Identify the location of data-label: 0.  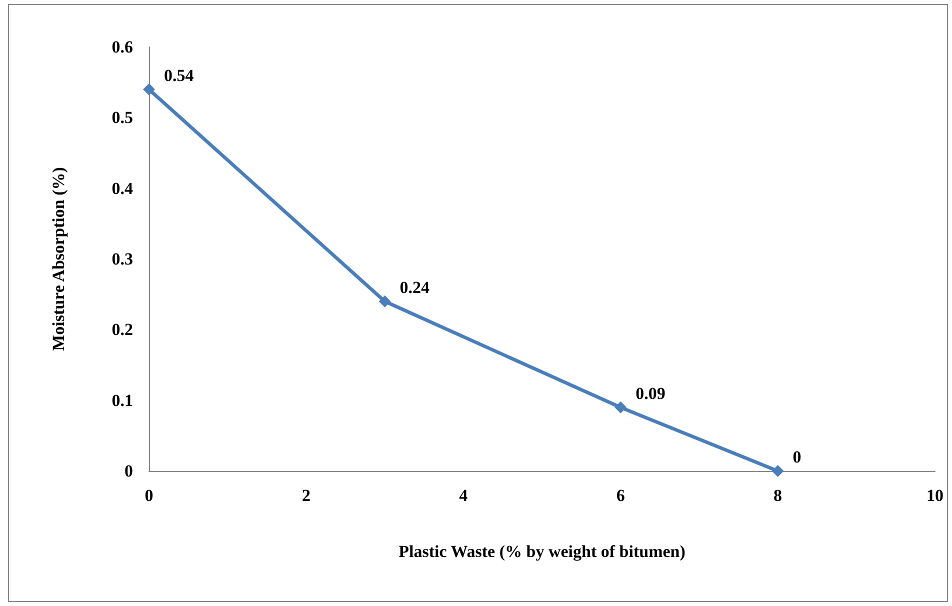
(797, 457).